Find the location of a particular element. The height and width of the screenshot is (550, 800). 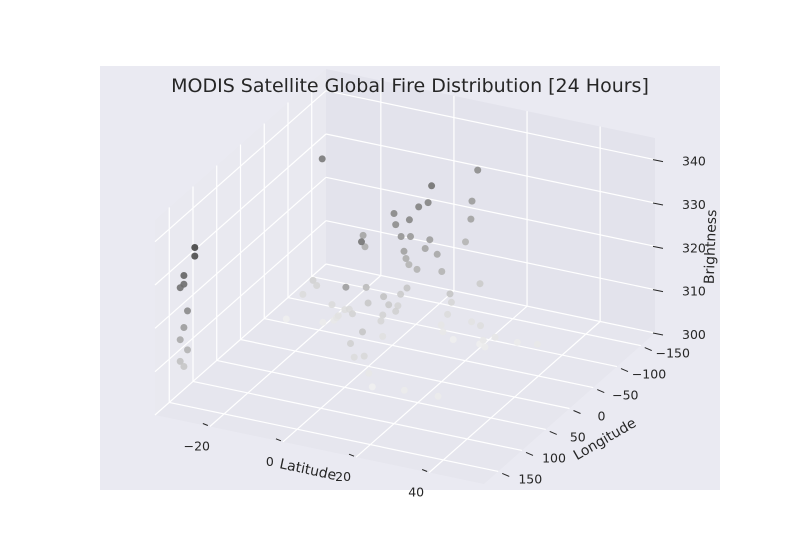

y-tick-label: −50 is located at coordinates (625, 395).